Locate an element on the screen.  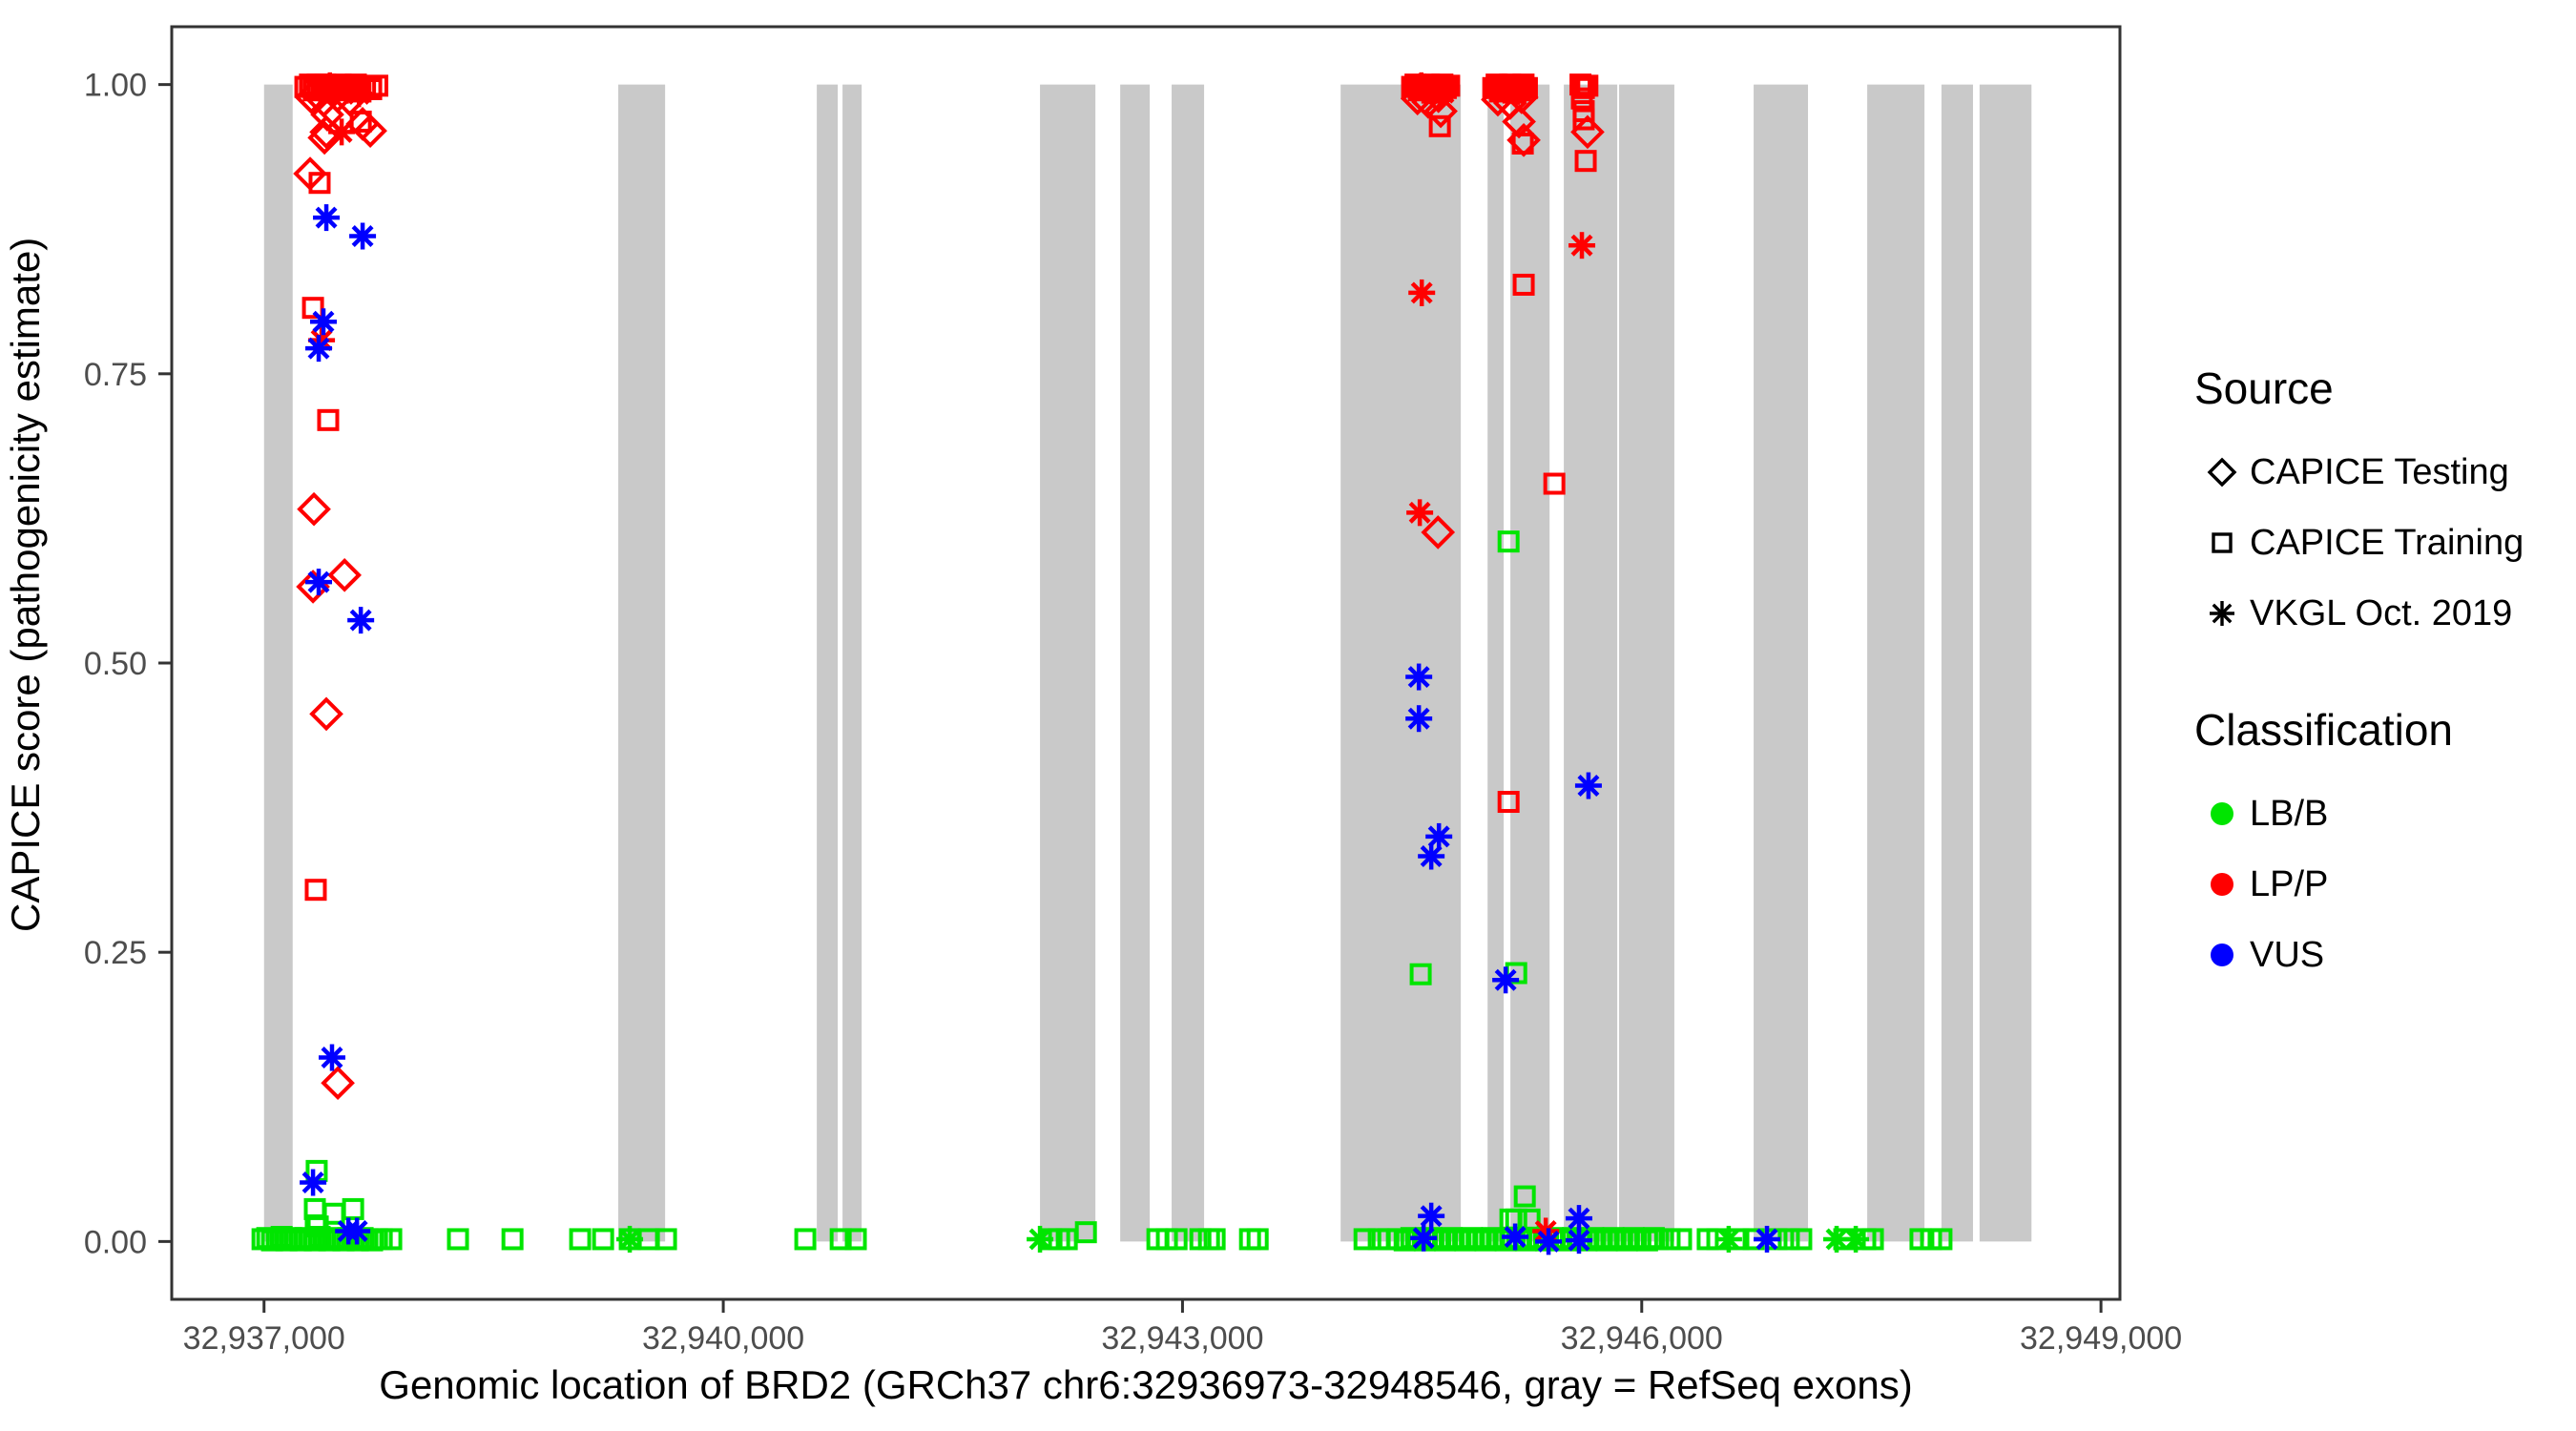
legend-label: LB/B is located at coordinates (2289, 813).